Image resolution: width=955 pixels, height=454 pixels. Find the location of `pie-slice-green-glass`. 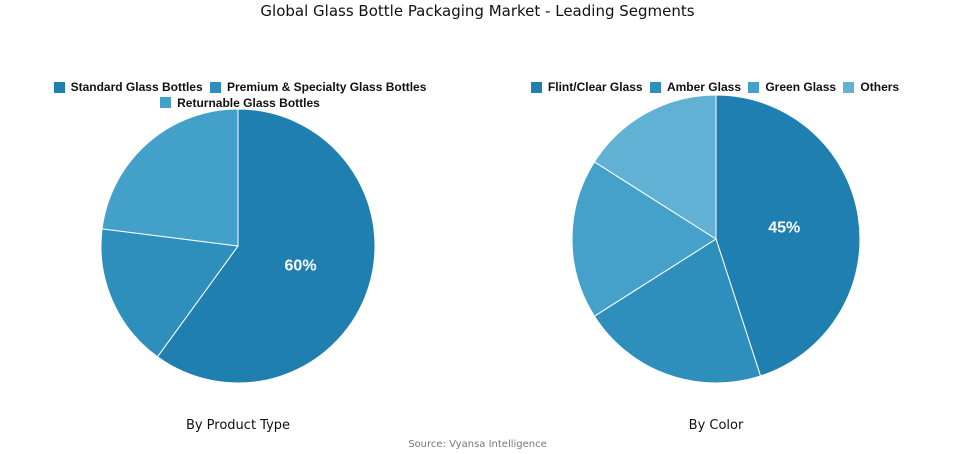

pie-slice-green-glass is located at coordinates (644, 239).